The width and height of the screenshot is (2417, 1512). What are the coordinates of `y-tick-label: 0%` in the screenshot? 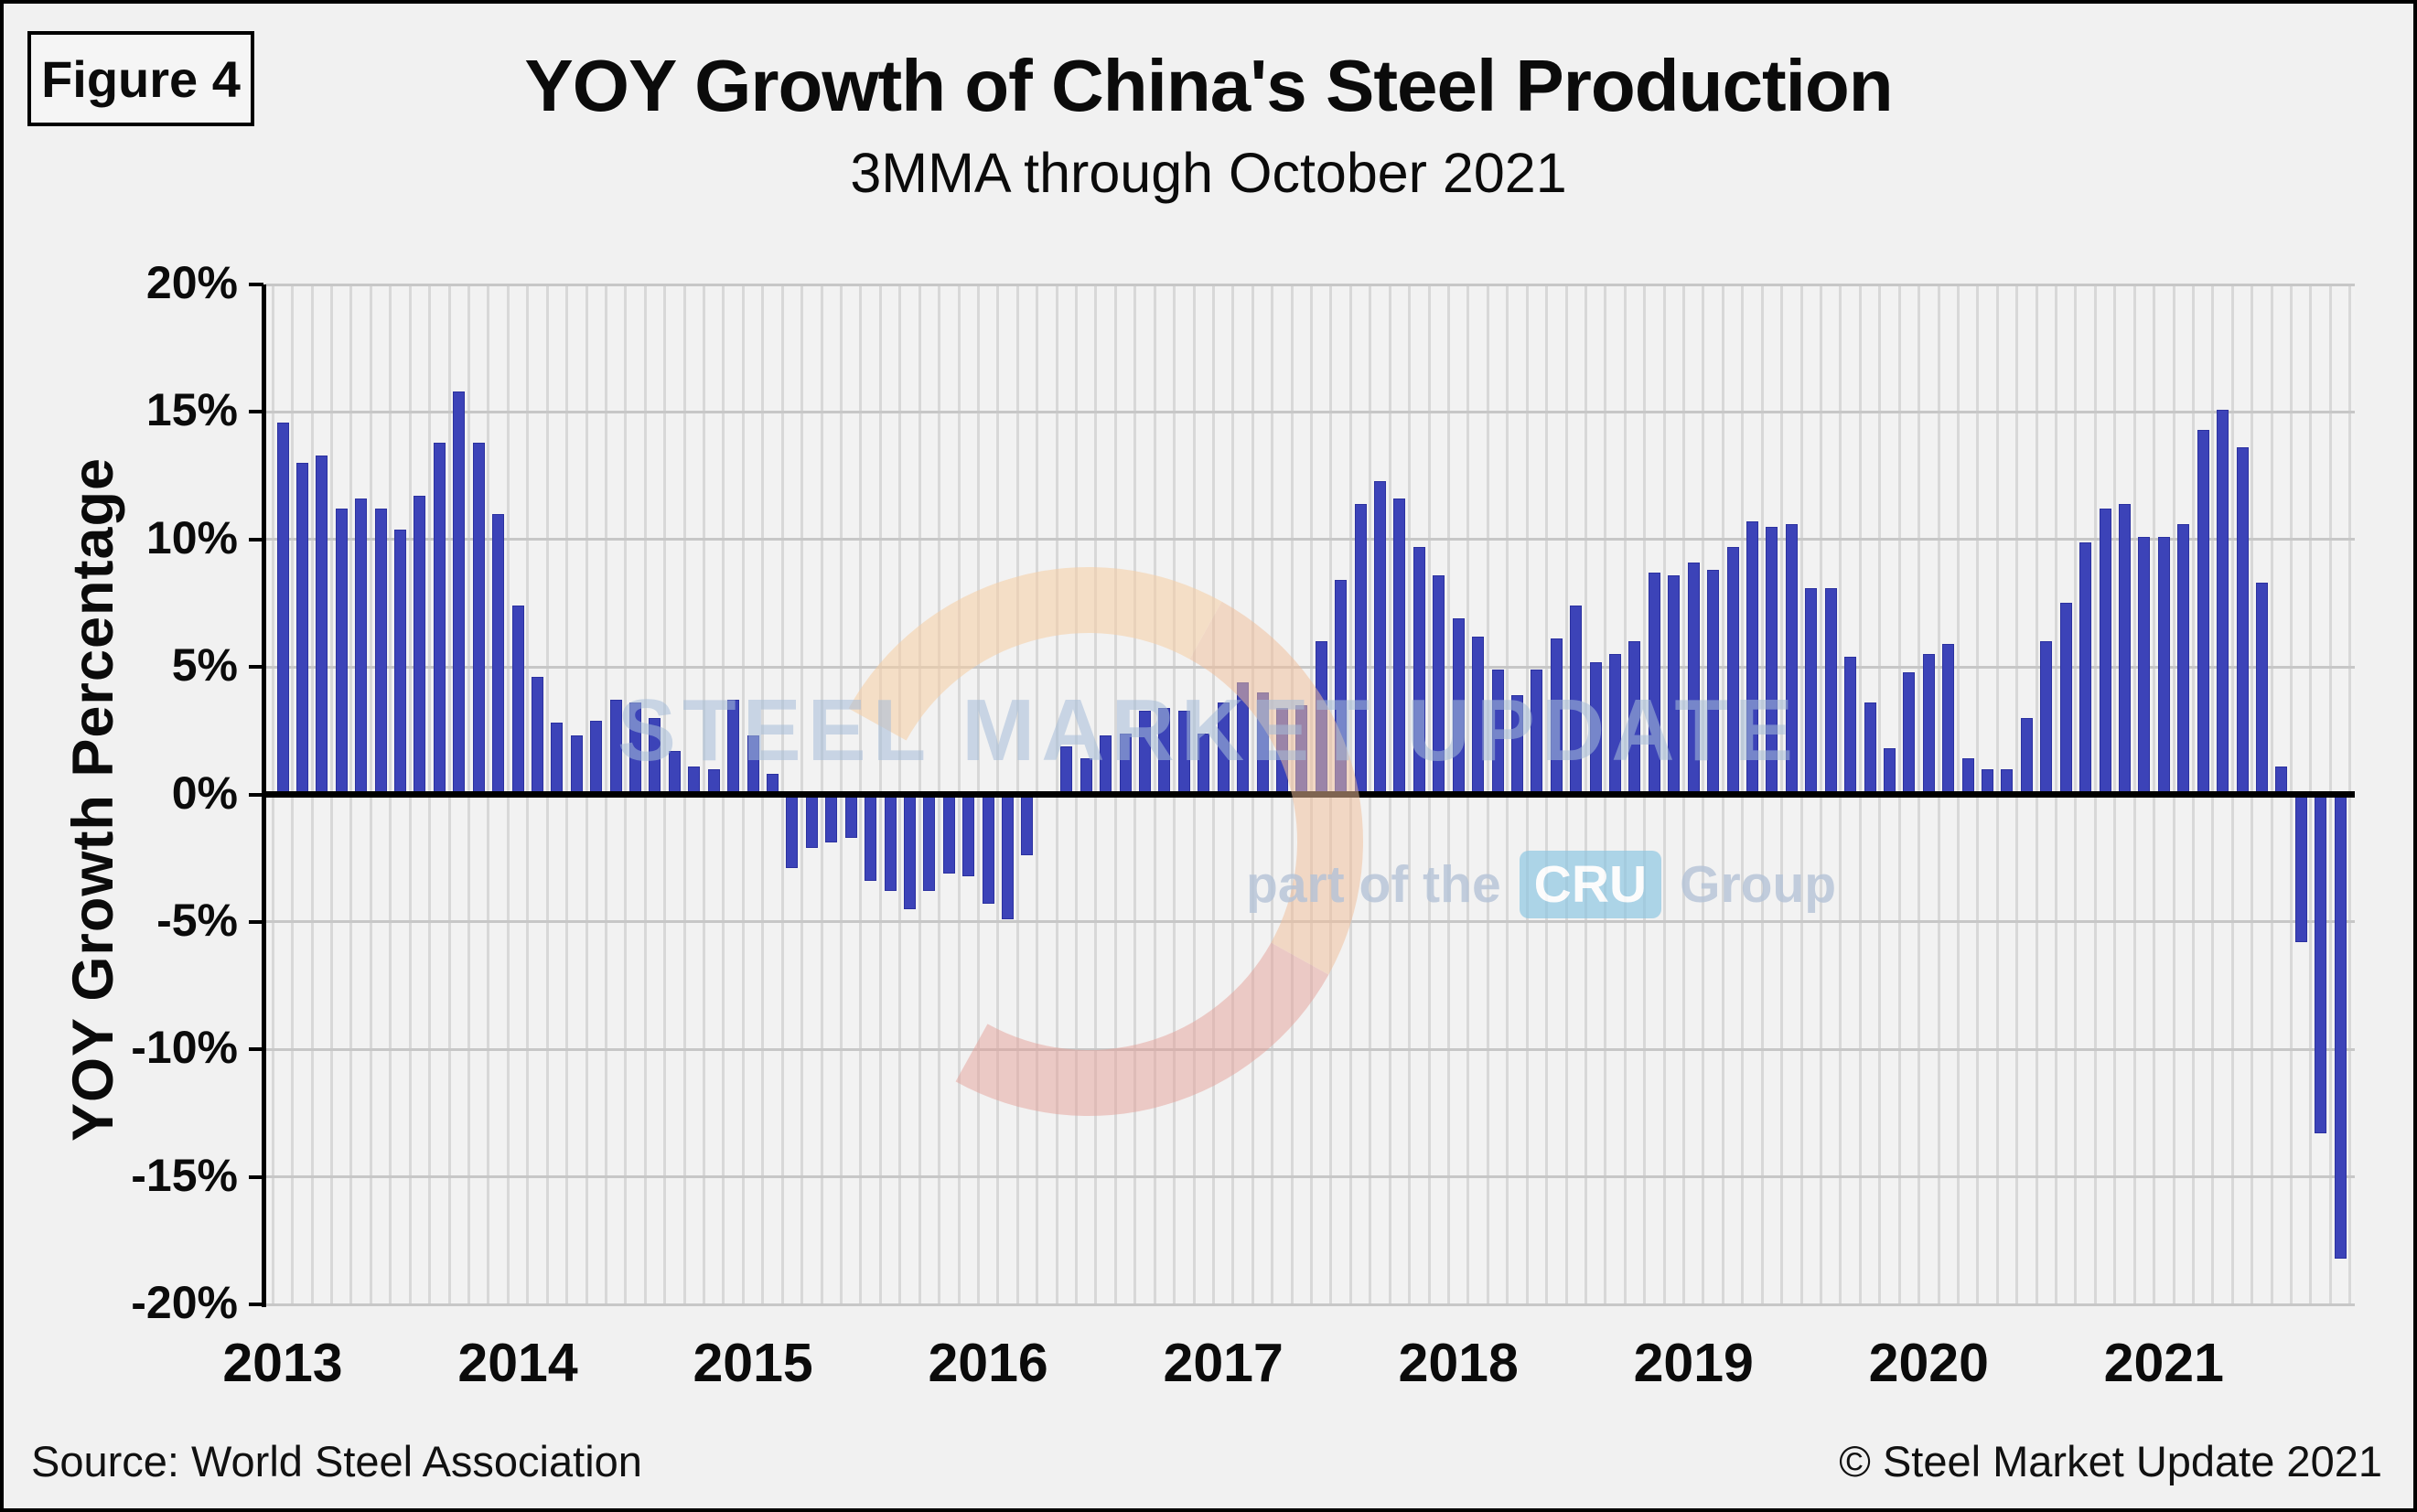 It's located at (204, 793).